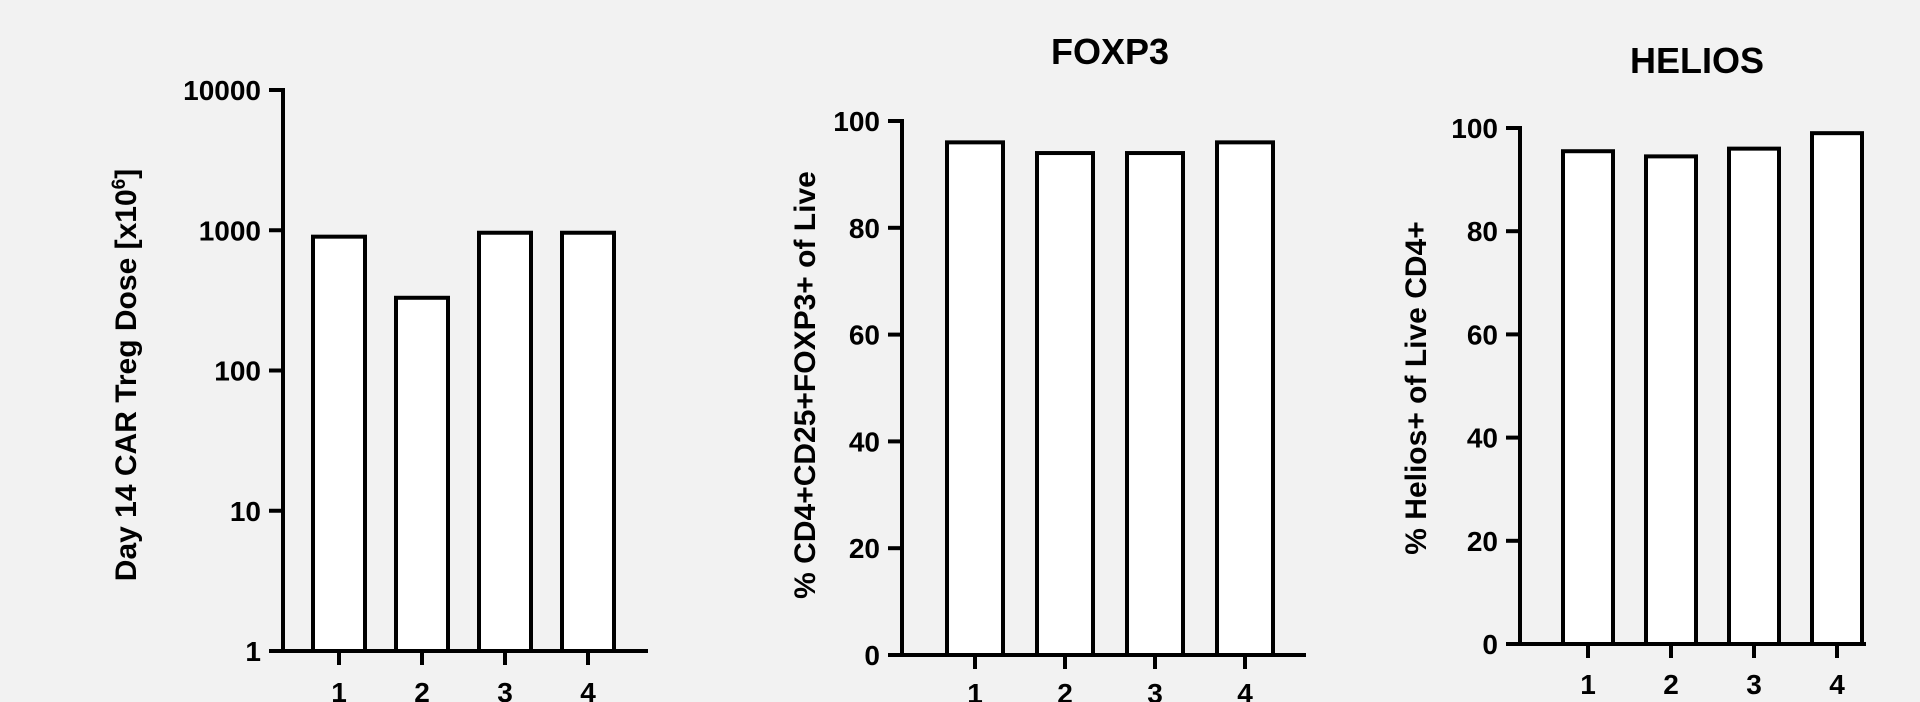 The height and width of the screenshot is (702, 1920). I want to click on dose-chart-y-tick-label-100: 100, so click(237, 371).